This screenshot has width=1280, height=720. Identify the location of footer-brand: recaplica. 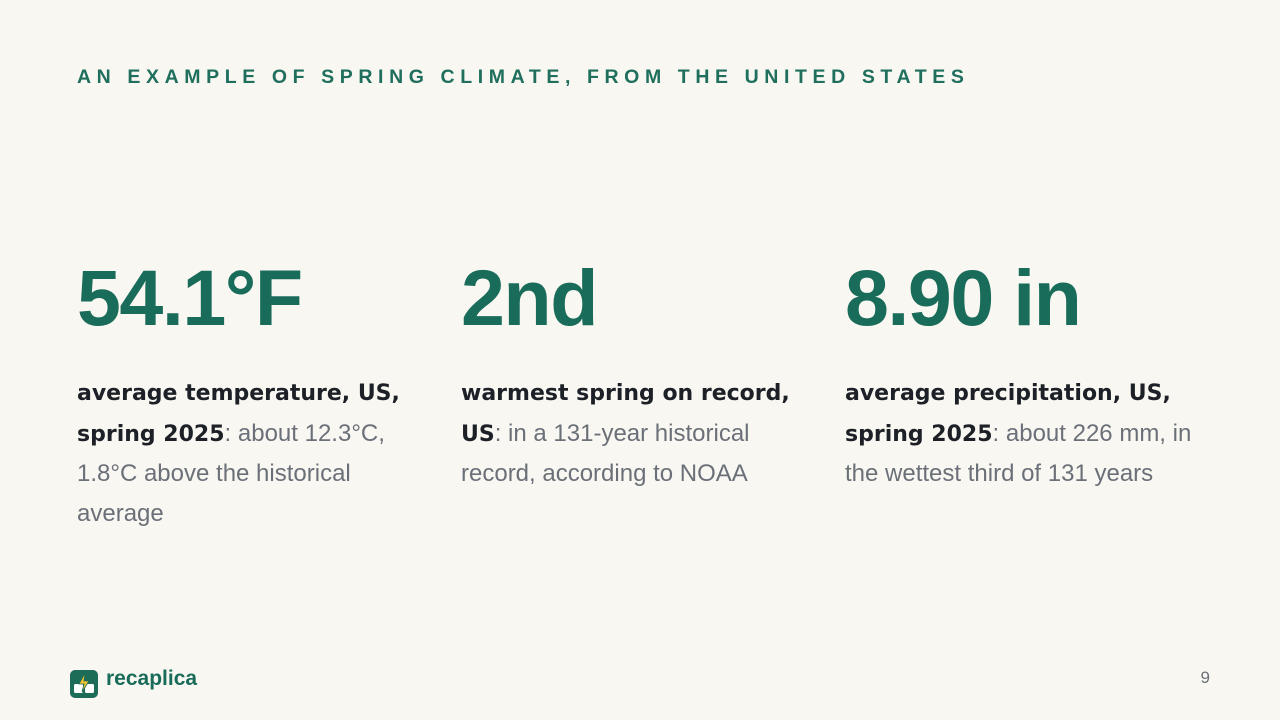
(134, 682).